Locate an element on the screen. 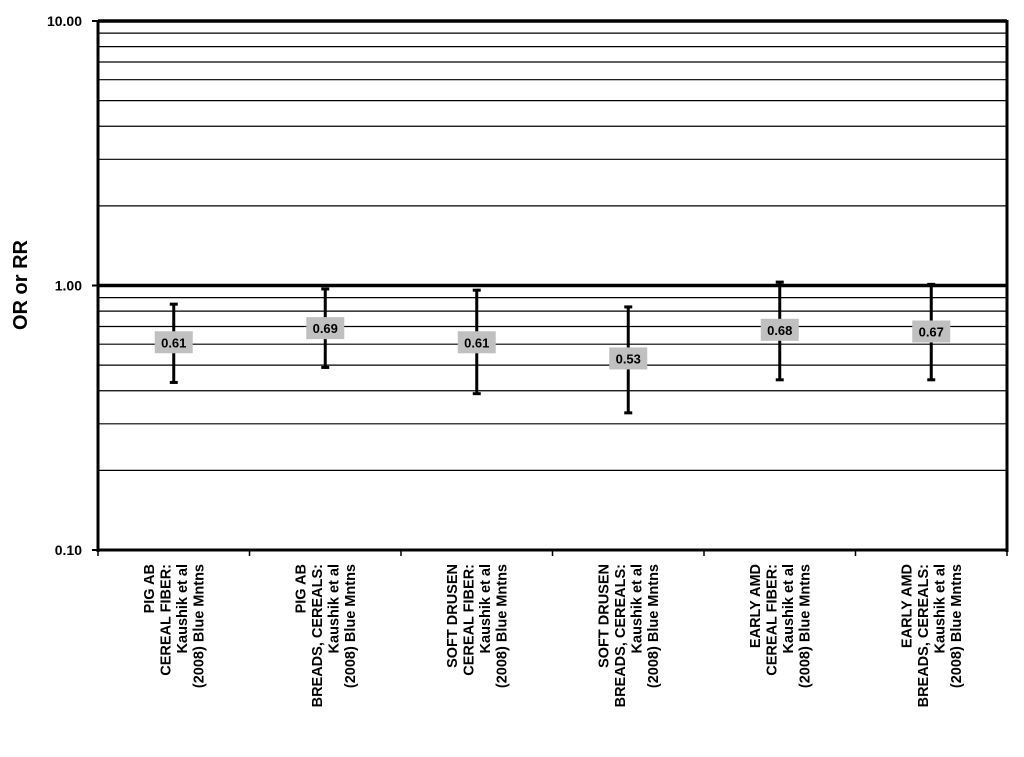  data-point-group: 0.53 is located at coordinates (628, 360).